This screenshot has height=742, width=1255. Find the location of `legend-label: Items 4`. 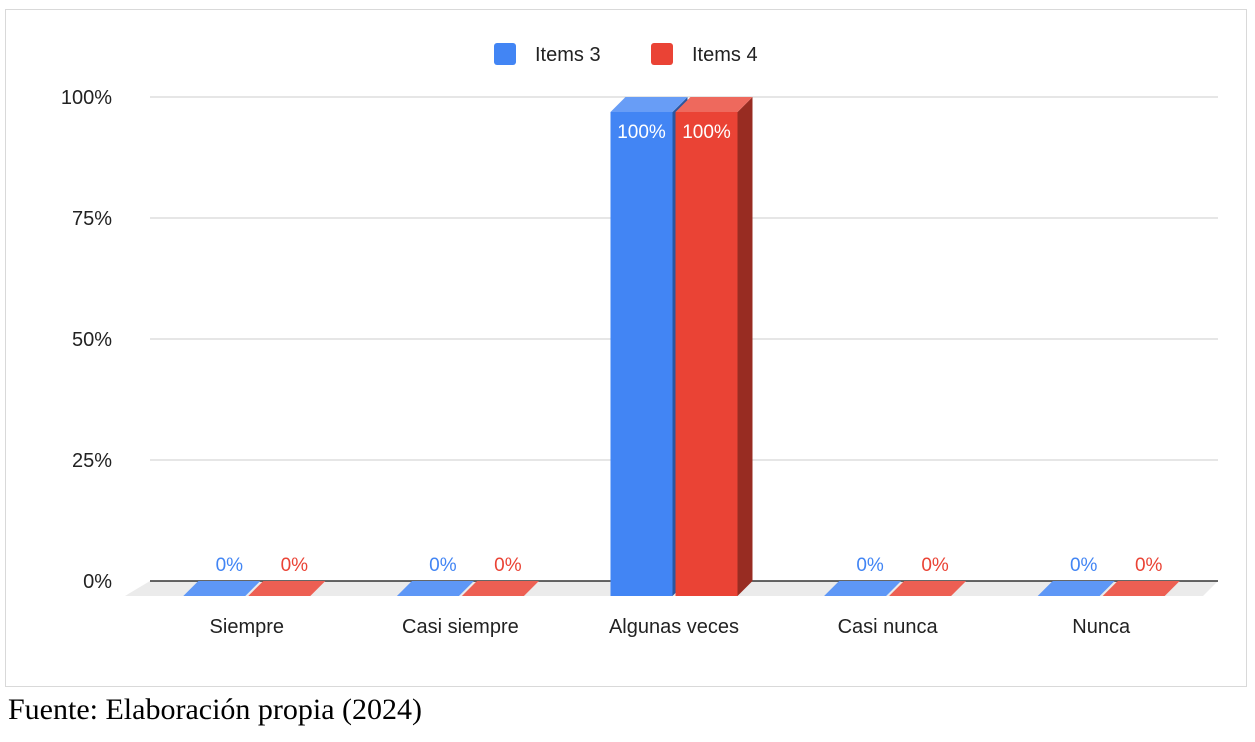

legend-label: Items 4 is located at coordinates (725, 55).